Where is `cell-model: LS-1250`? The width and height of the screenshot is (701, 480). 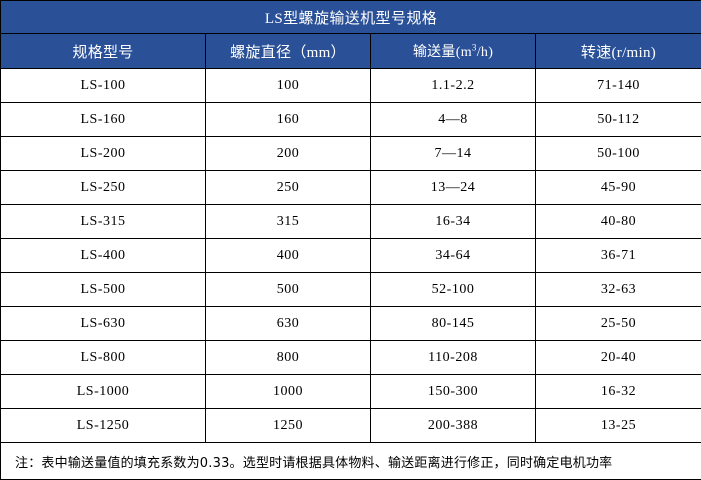
cell-model: LS-1250 is located at coordinates (103, 426).